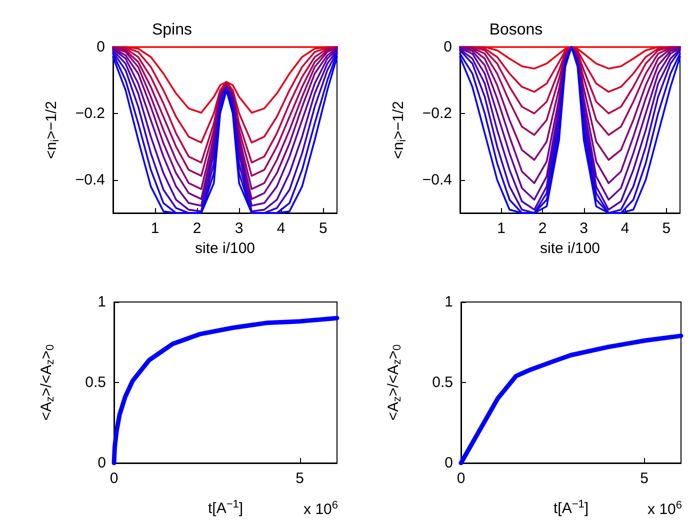  Describe the element at coordinates (516, 30) in the screenshot. I see `chart-title: Bosons` at that location.